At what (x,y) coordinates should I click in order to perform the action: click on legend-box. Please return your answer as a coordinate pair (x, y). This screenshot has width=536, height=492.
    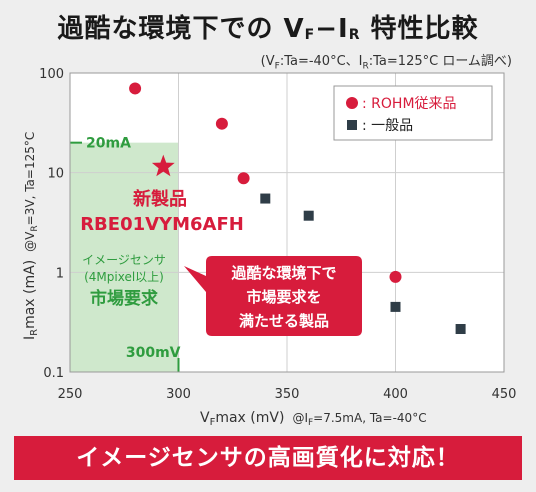
    Looking at the image, I should click on (413, 113).